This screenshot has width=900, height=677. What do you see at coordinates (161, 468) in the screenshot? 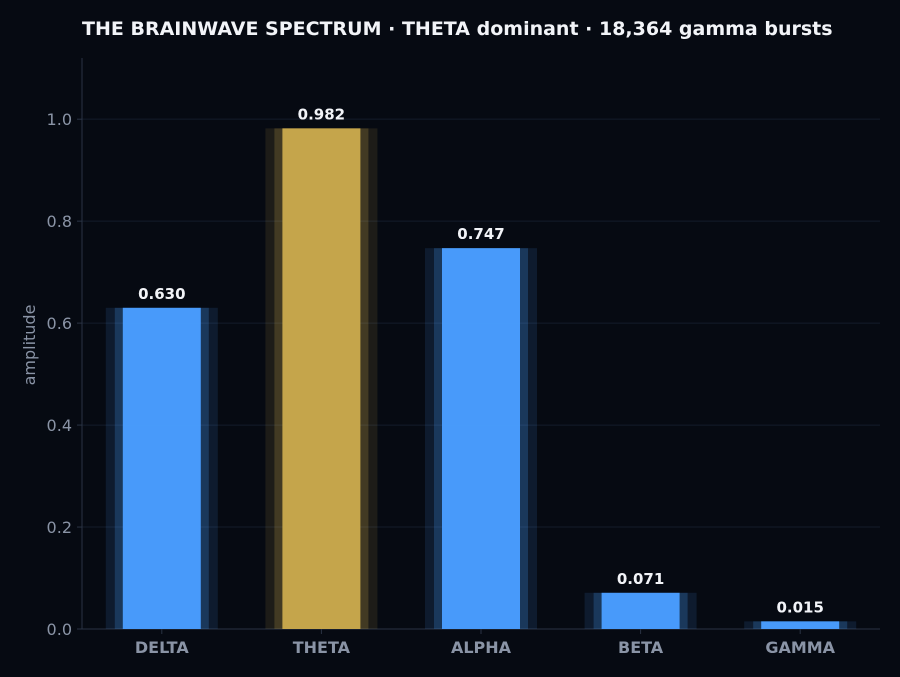
I see `bar-delta` at bounding box center [161, 468].